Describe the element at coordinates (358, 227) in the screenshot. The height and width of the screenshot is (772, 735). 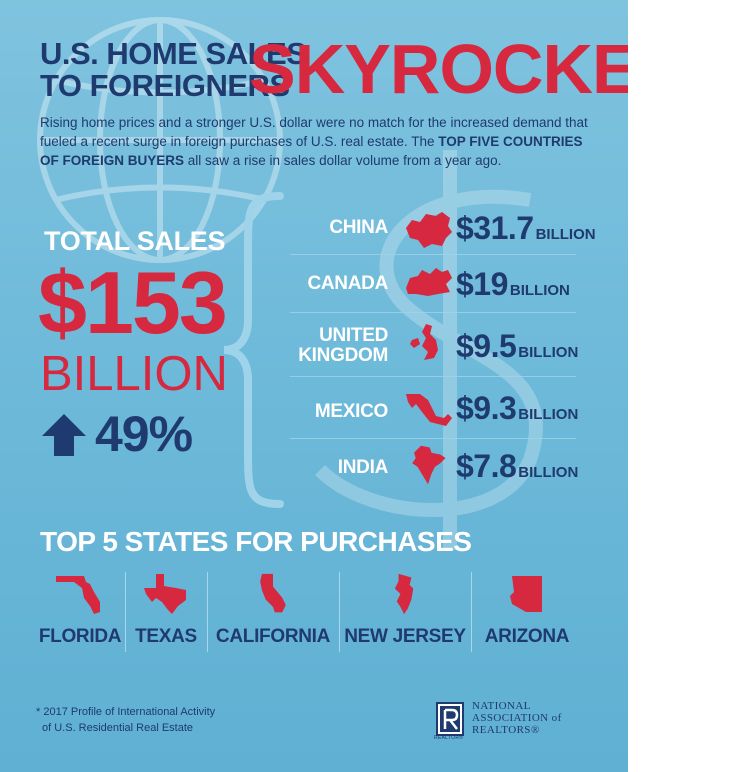
I see `country-name: CHINA` at that location.